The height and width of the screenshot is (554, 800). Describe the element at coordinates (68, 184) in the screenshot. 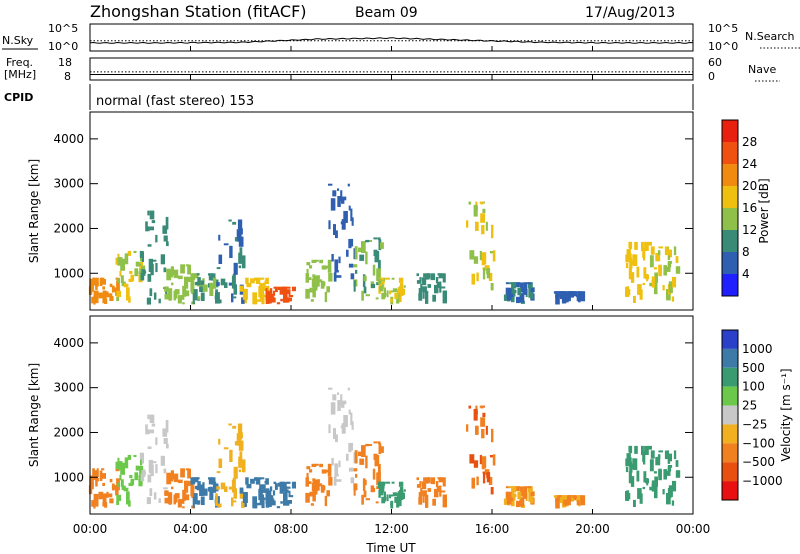

I see `y-tick-label: 3000` at that location.